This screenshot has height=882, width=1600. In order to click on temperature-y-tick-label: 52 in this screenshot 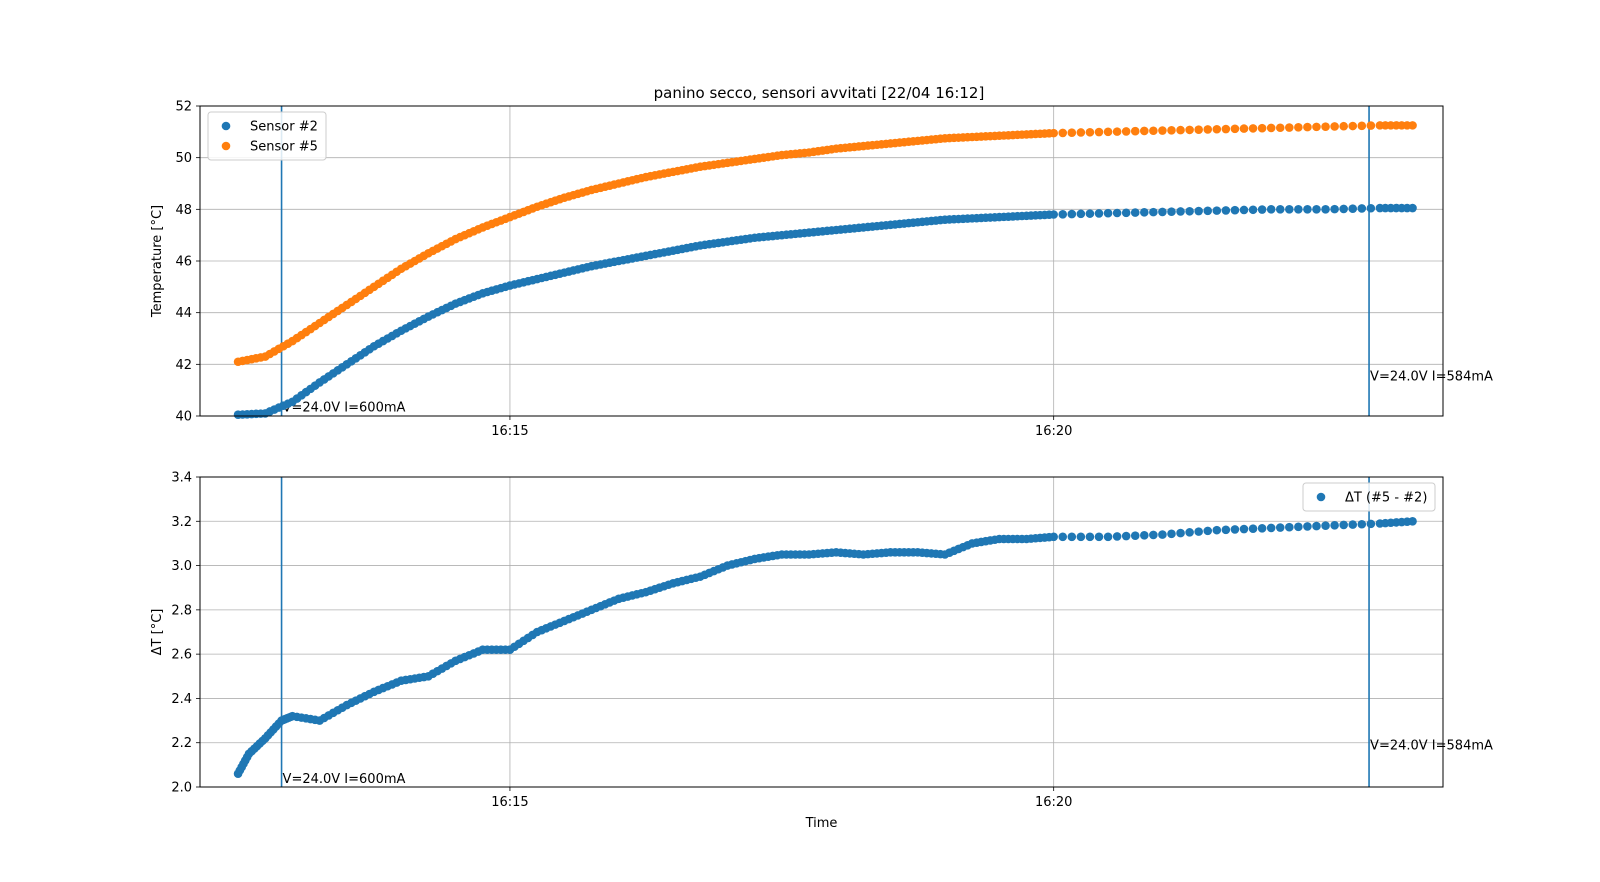, I will do `click(183, 107)`.